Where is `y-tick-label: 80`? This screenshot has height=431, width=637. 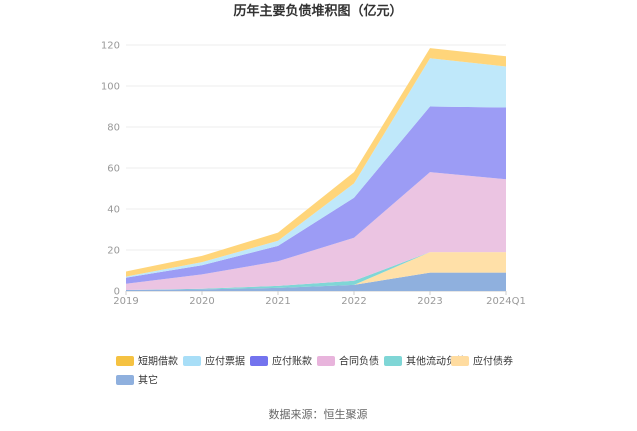 y-tick-label: 80 is located at coordinates (113, 128).